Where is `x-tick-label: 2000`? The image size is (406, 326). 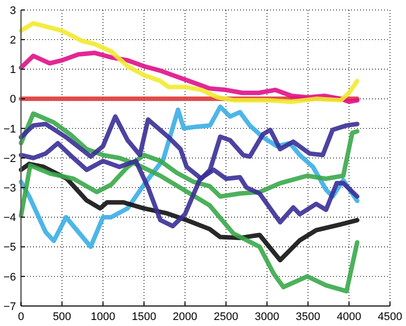
x-tick-label: 2000 is located at coordinates (185, 317).